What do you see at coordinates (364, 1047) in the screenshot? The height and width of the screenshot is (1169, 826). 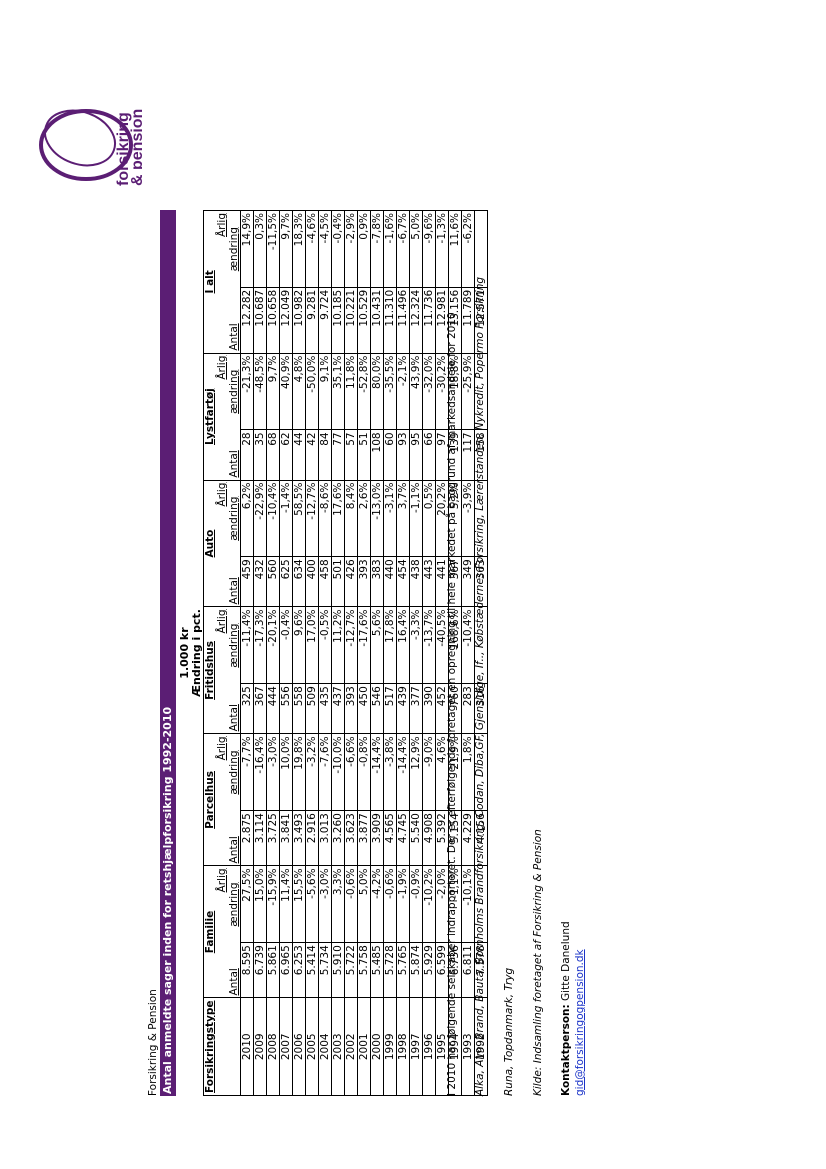 I see `year-cell: 2001` at bounding box center [364, 1047].